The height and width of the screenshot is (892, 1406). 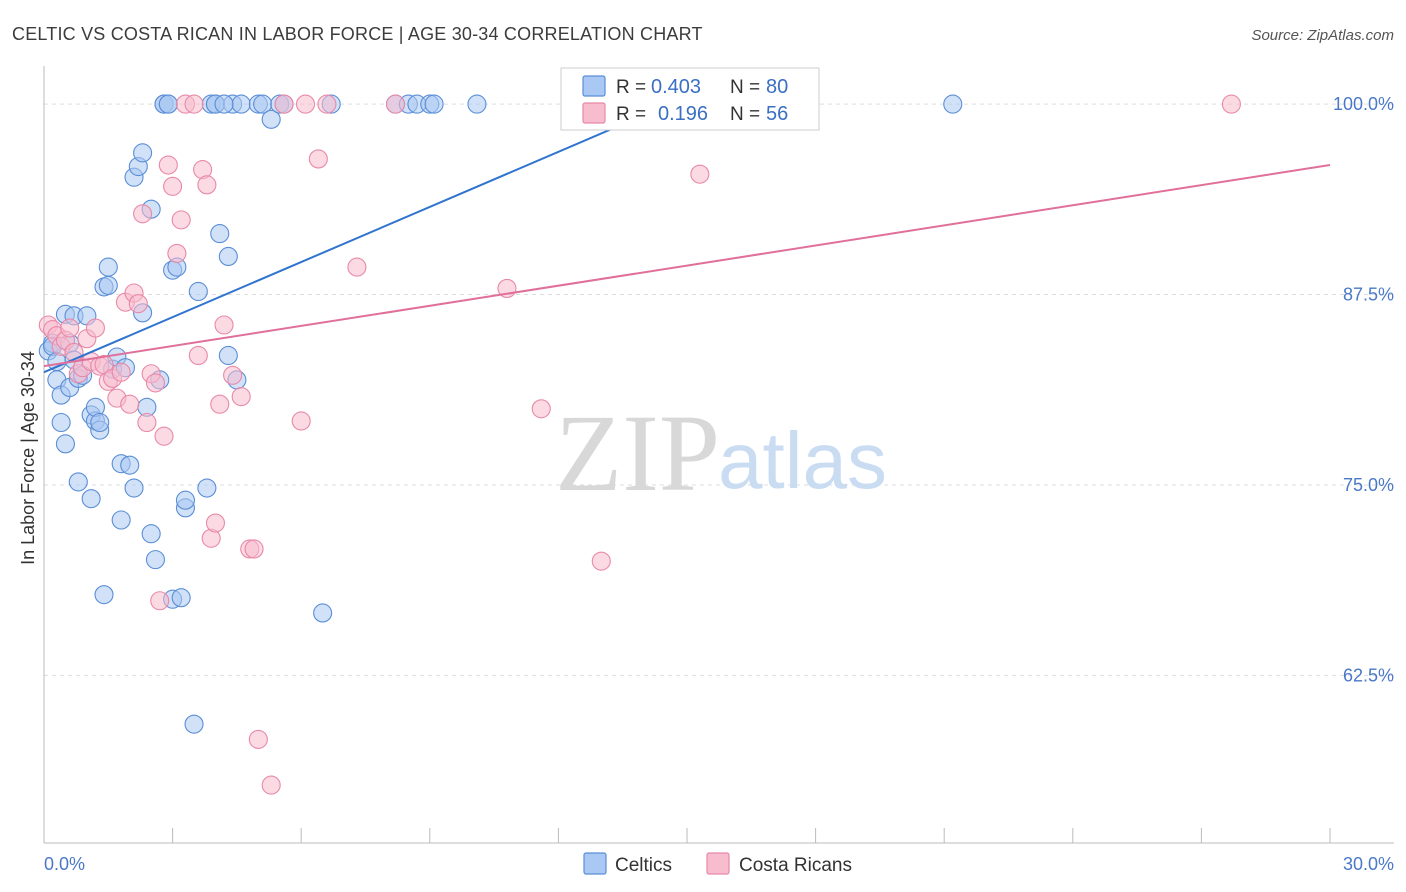 I want to click on bottom-legend-label-celtics: Celtics, so click(x=643, y=865).